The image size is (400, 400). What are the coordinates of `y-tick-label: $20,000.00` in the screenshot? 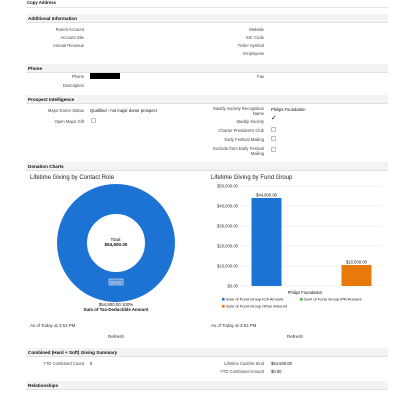 It's located at (228, 245).